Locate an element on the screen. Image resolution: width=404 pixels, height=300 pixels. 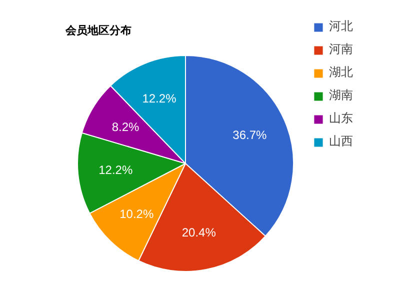
legend-label: 湖北 is located at coordinates (341, 72).